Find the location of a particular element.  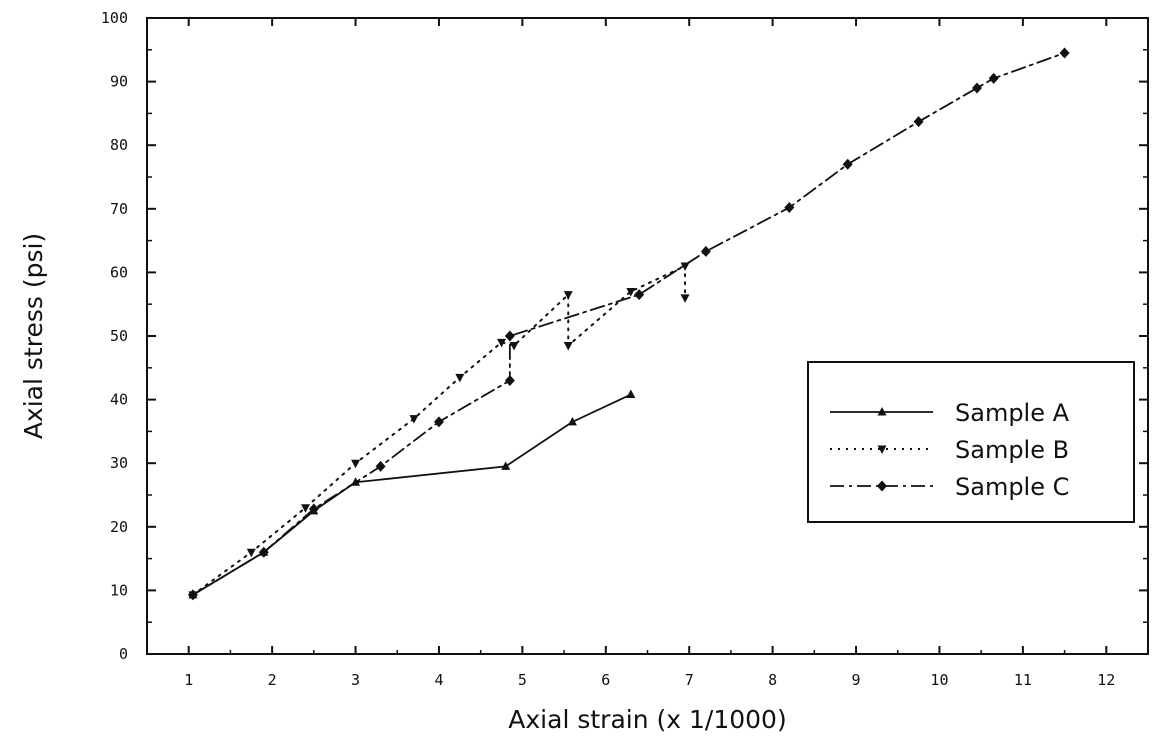

legend-item: Sample A is located at coordinates (950, 413).